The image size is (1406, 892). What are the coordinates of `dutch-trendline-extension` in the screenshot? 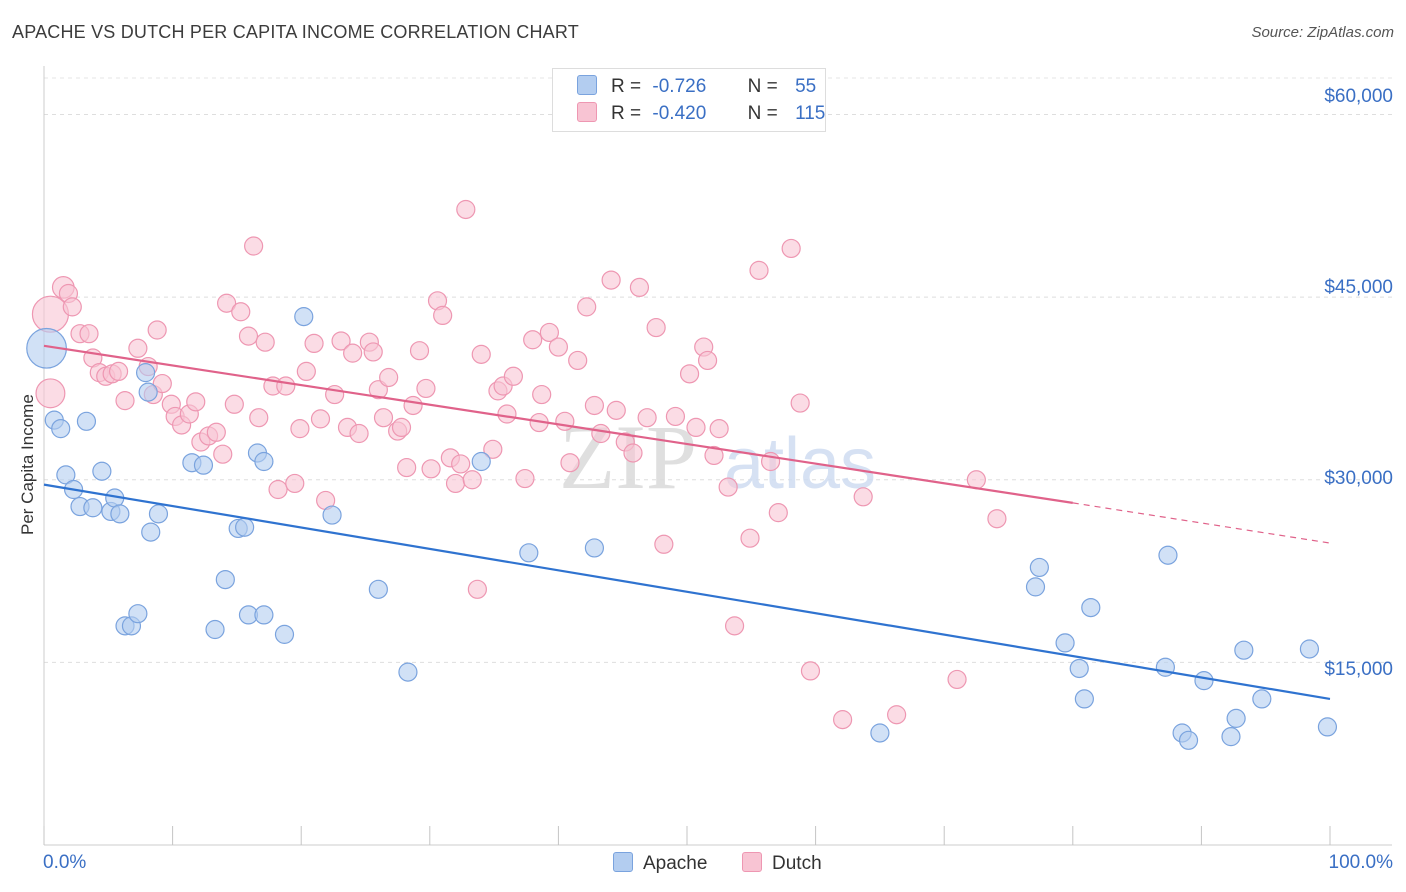 It's located at (1201, 523).